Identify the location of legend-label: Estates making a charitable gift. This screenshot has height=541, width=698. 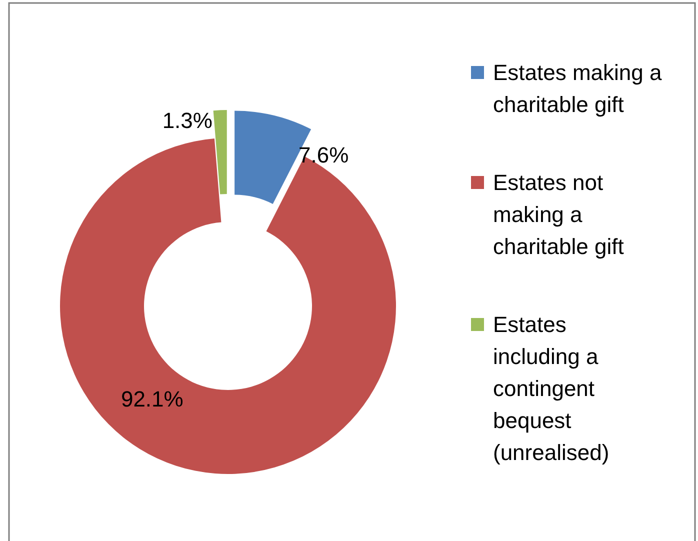
(578, 88).